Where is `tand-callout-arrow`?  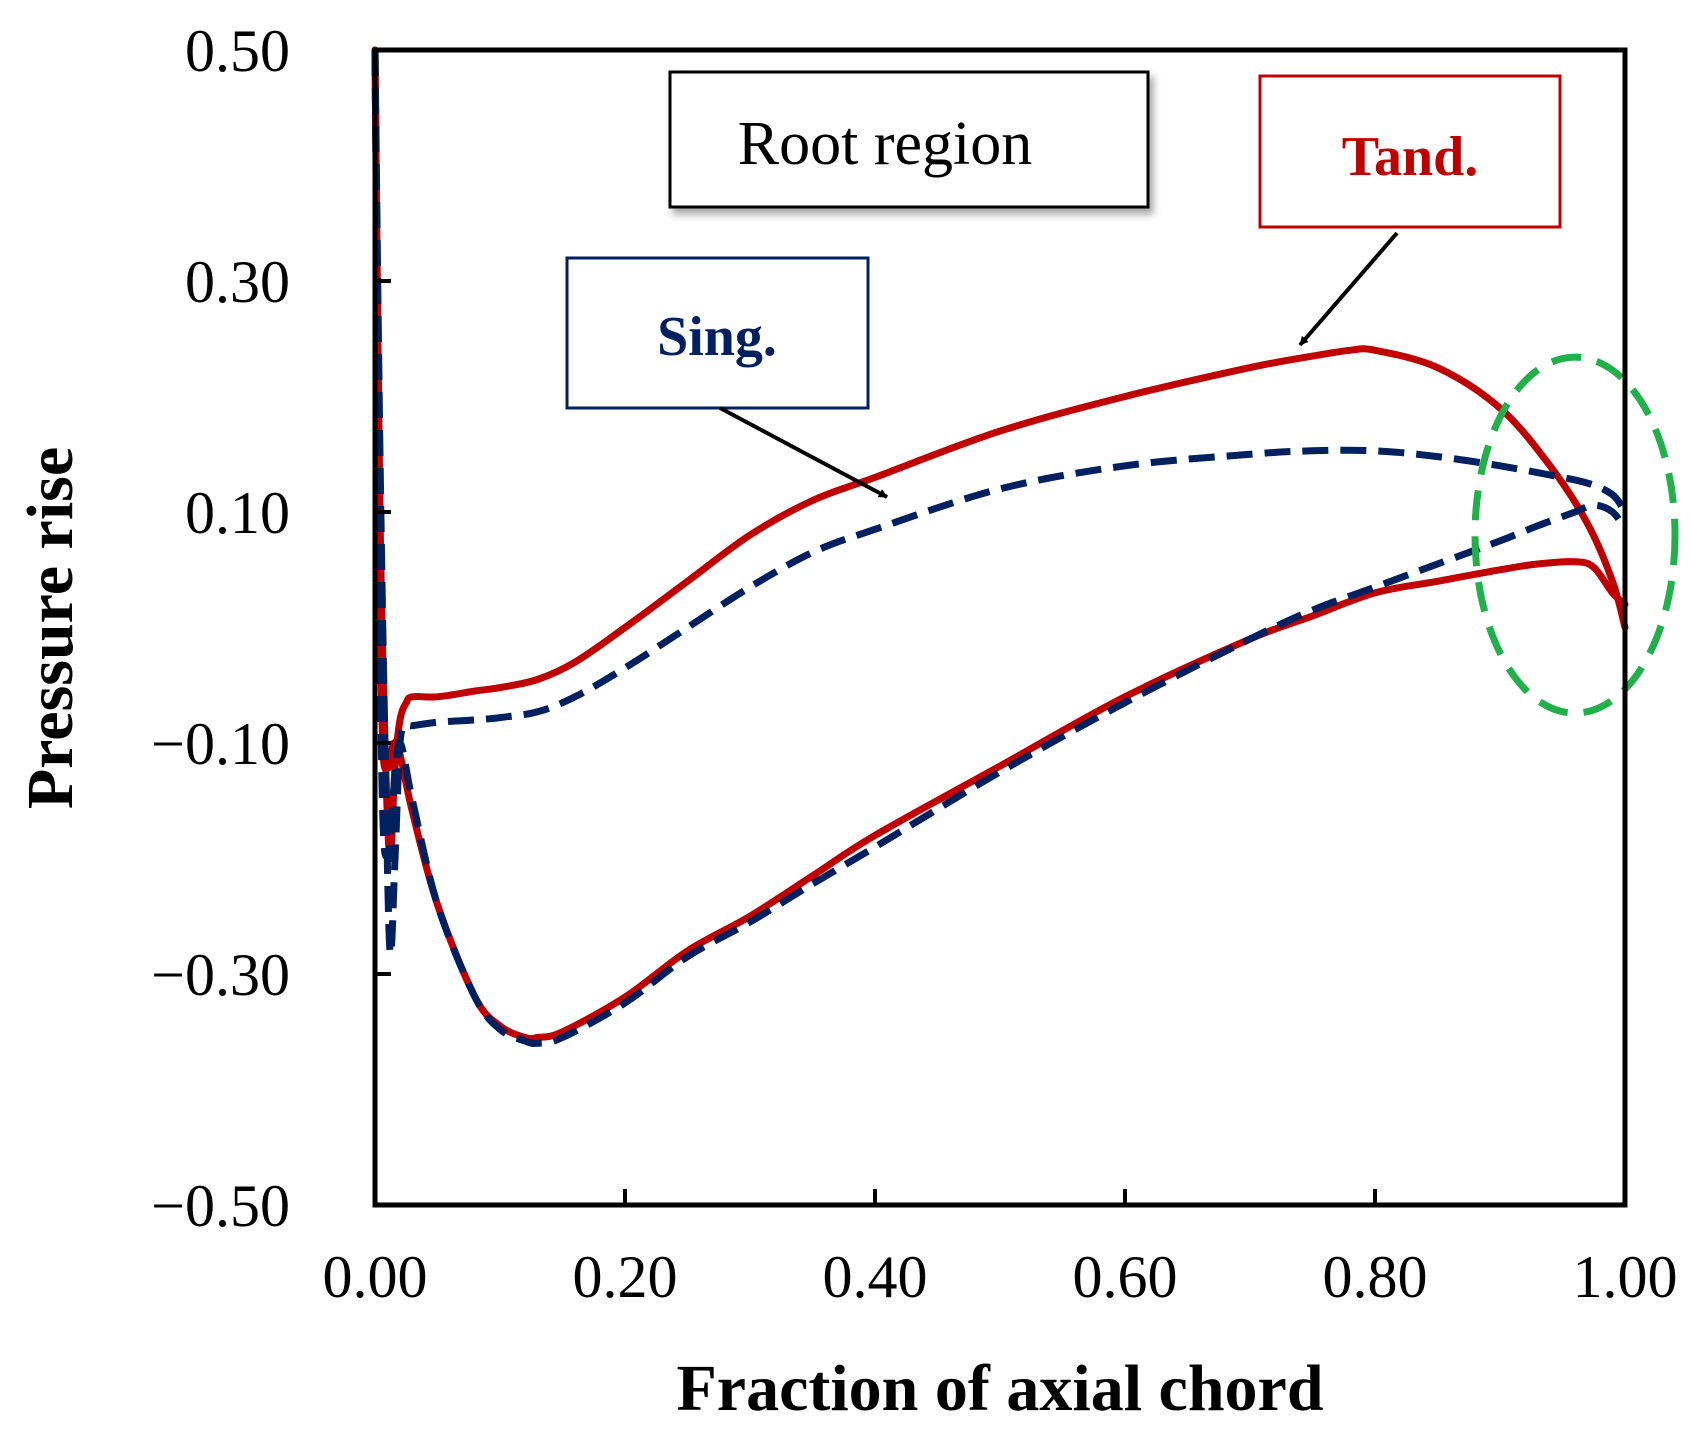 tand-callout-arrow is located at coordinates (1348, 289).